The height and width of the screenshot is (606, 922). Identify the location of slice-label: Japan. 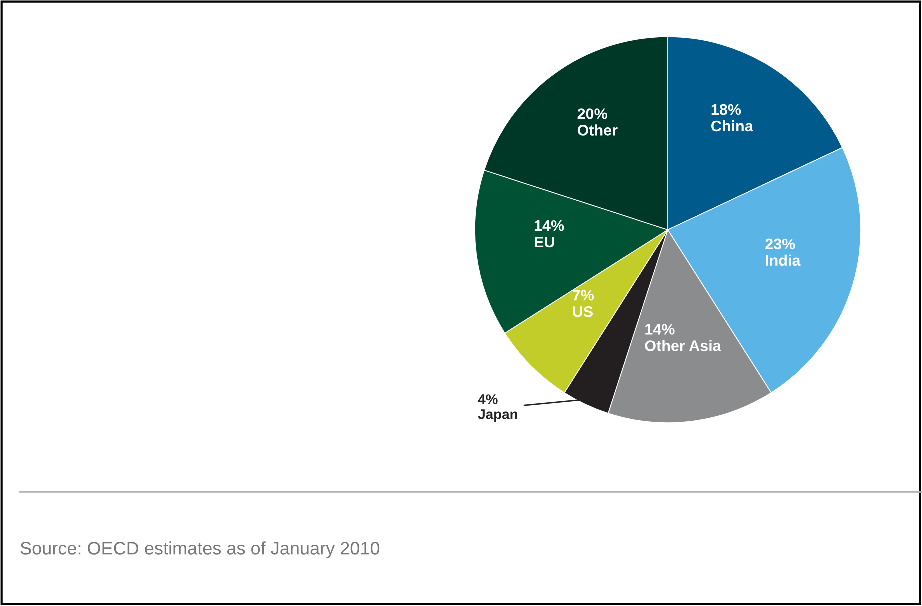
(498, 416).